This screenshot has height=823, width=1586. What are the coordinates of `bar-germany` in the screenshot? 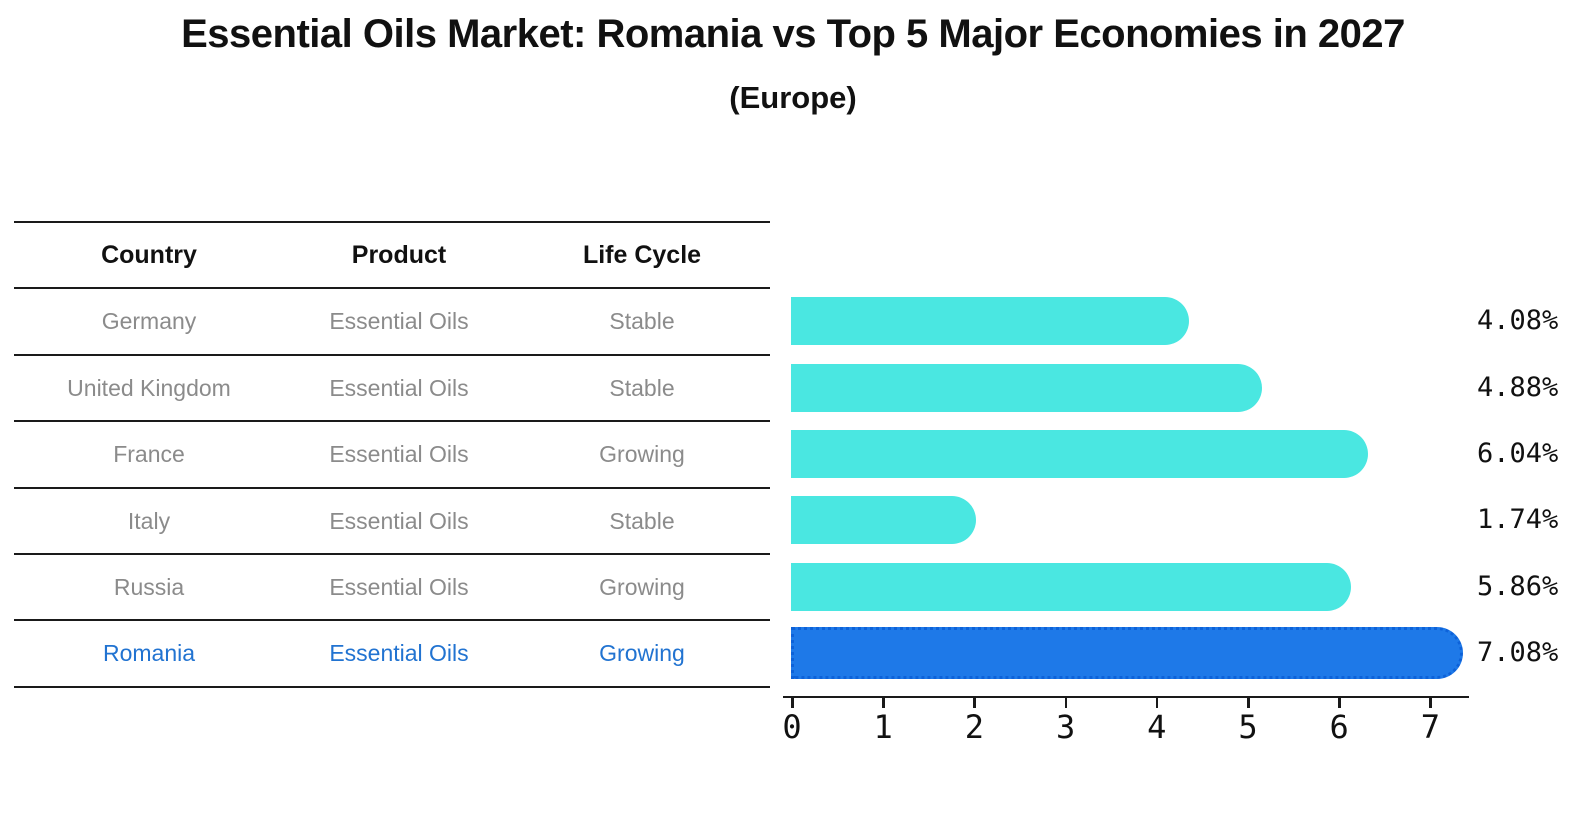 It's located at (990, 321).